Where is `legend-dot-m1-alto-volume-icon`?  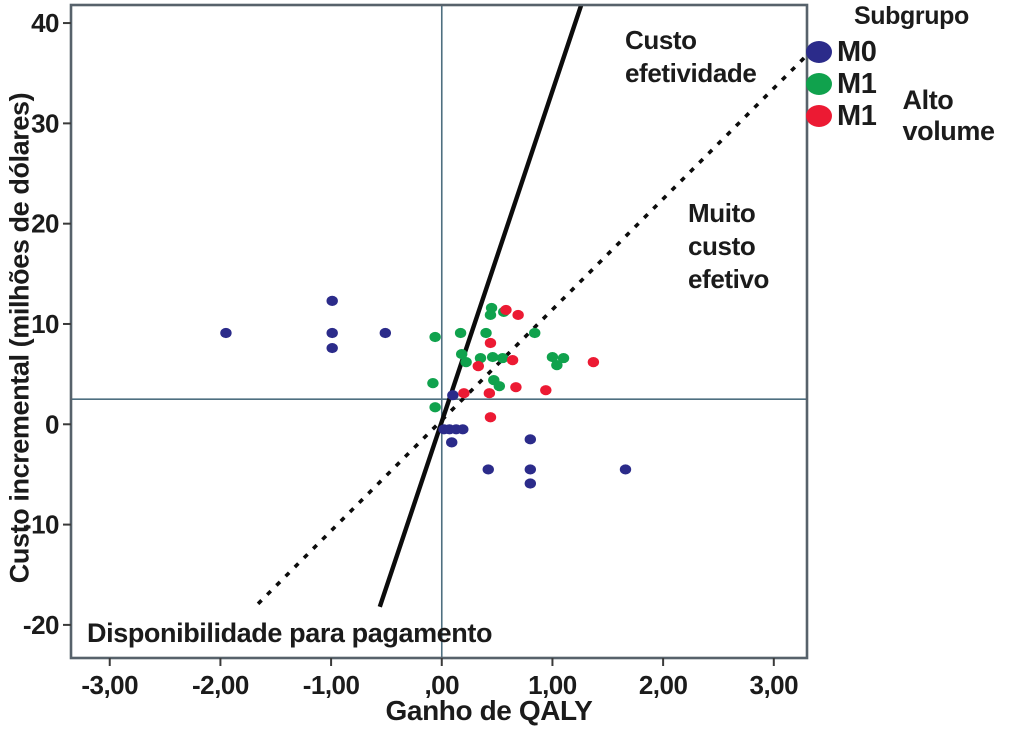 legend-dot-m1-alto-volume-icon is located at coordinates (819, 116).